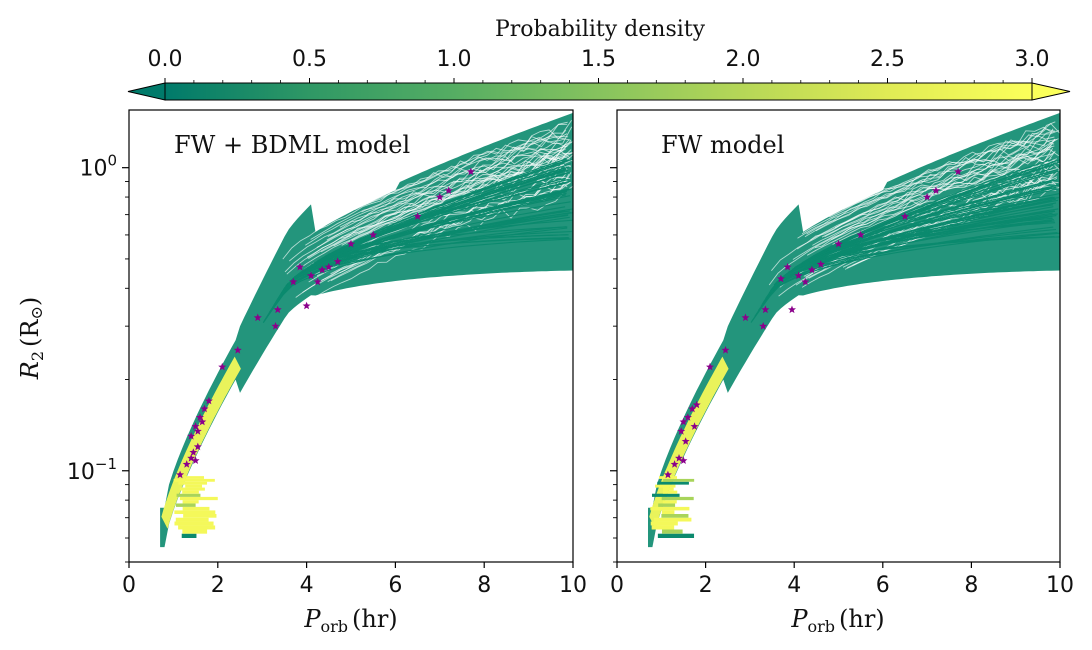  I want to click on x-axis-label-unit: (hr), so click(862, 619).